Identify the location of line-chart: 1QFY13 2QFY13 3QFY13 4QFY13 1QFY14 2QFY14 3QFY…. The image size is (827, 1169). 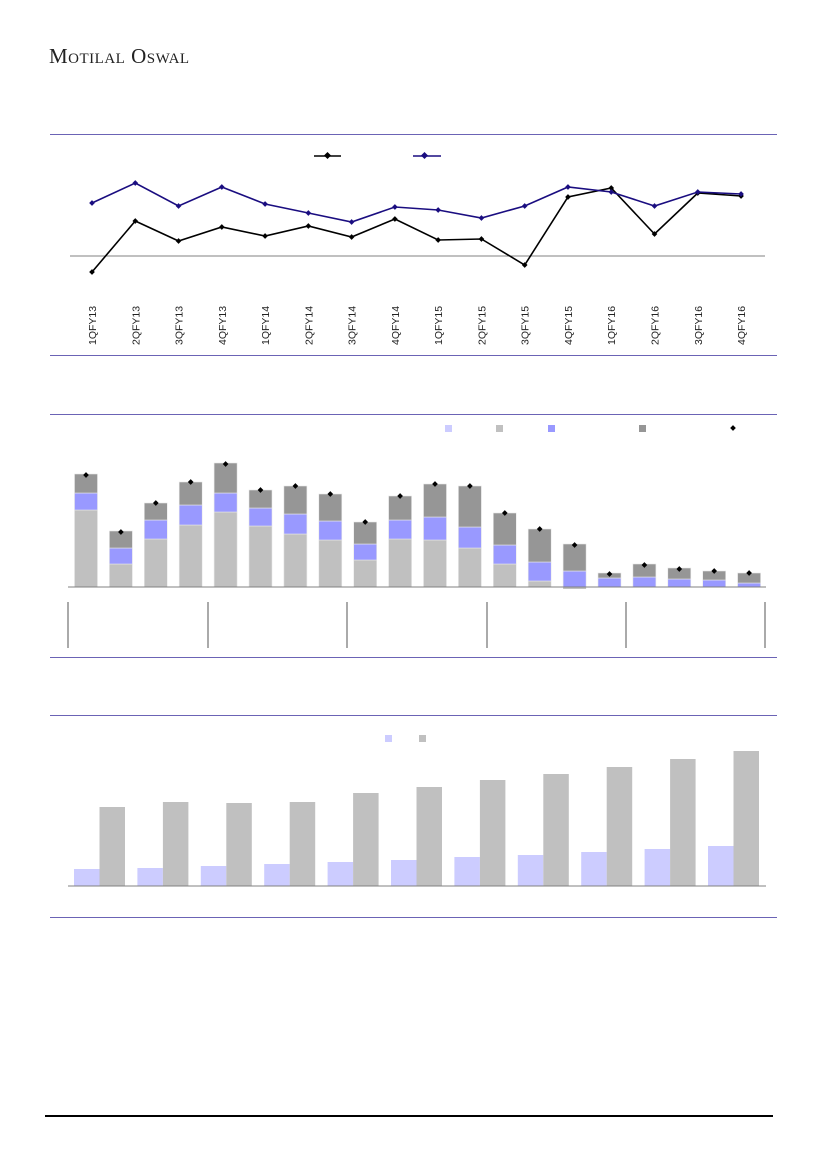
(417, 248).